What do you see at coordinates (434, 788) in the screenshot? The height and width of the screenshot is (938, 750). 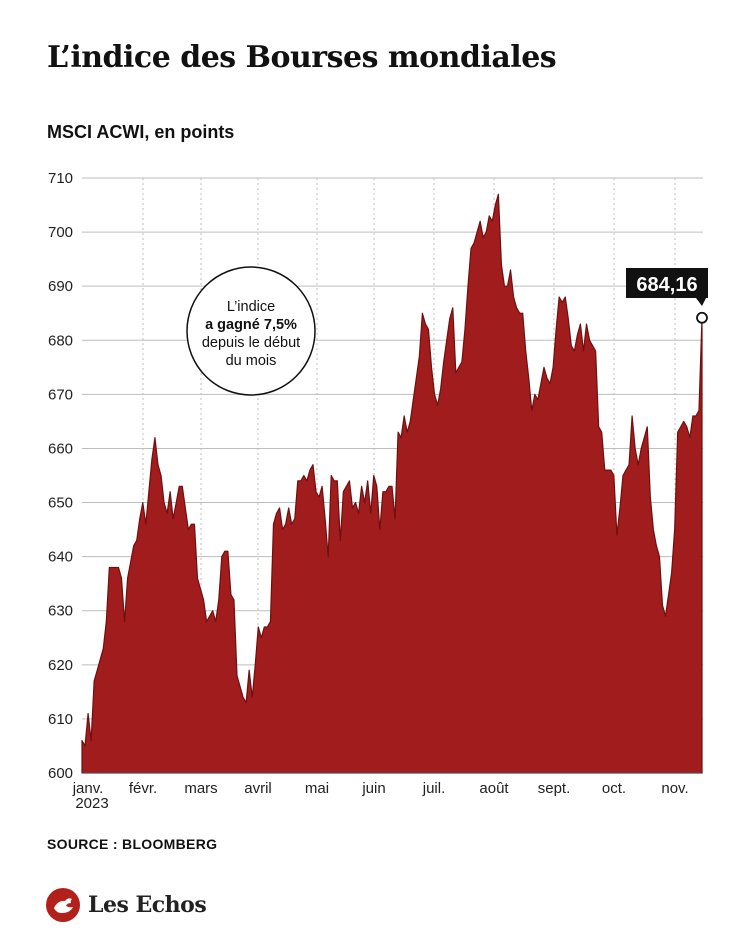 I see `x-tick-label: juil.` at bounding box center [434, 788].